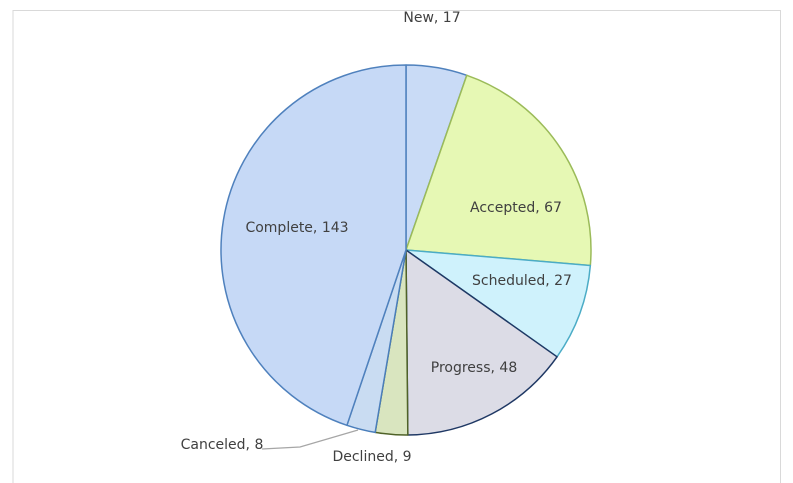 The height and width of the screenshot is (483, 793). Describe the element at coordinates (222, 445) in the screenshot. I see `data-label: Canceled, 8` at that location.